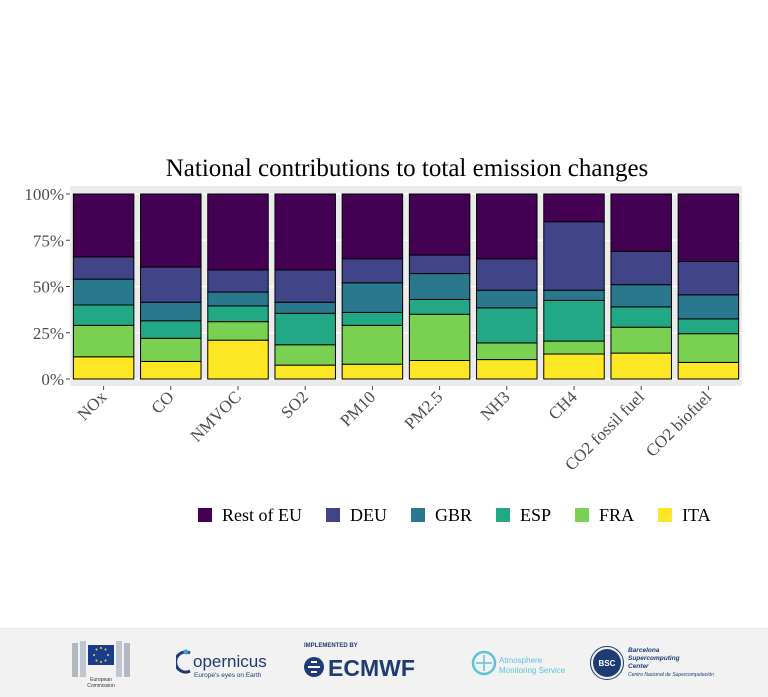 This screenshot has height=697, width=768. Describe the element at coordinates (48, 240) in the screenshot. I see `y-tick-label: 75%` at that location.